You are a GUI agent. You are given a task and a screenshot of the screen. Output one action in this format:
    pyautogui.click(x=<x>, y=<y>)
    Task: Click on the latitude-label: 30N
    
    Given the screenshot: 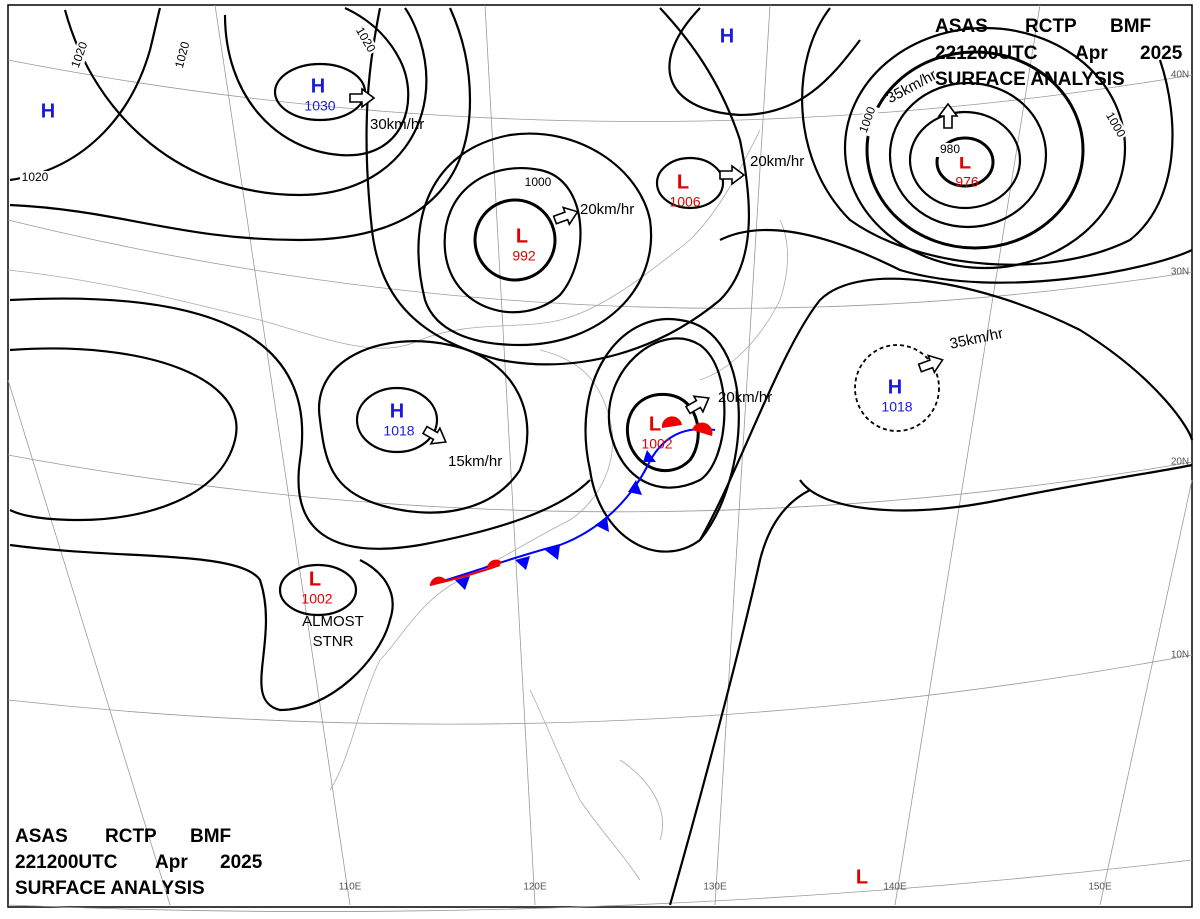 What is the action you would take?
    pyautogui.click(x=1180, y=272)
    